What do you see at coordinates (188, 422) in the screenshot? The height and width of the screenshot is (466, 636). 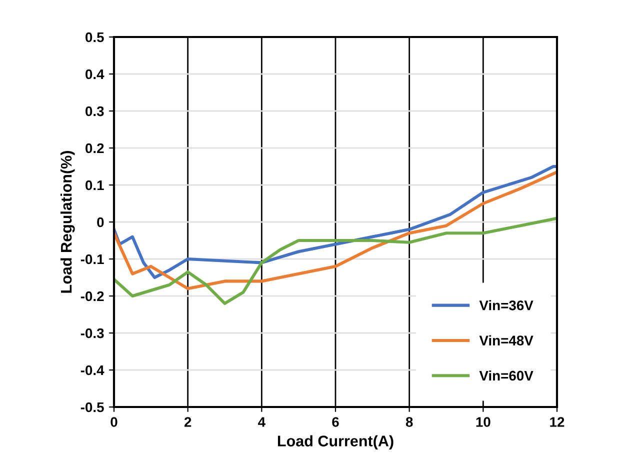 I see `x-tick-label: 2` at bounding box center [188, 422].